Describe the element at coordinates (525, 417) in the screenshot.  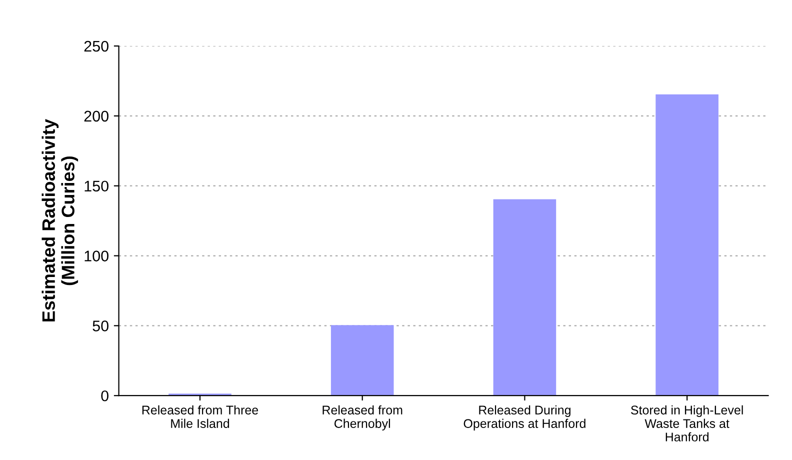
I see `x-tick-label: Released During Operations at Hanford` at that location.